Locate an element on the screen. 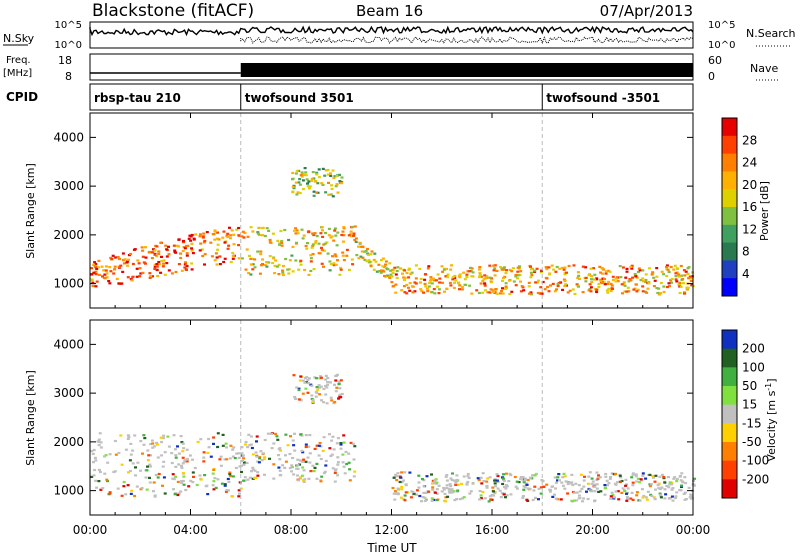 The height and width of the screenshot is (554, 800). freq-tick-bottom: 8 is located at coordinates (68, 76).